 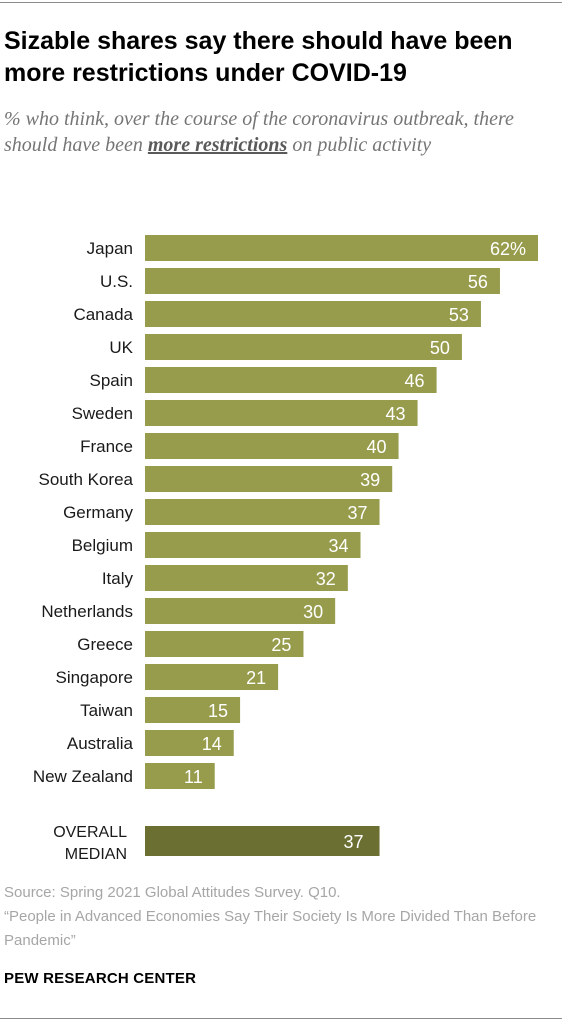 I want to click on category-label: New Zealand, so click(x=83, y=776).